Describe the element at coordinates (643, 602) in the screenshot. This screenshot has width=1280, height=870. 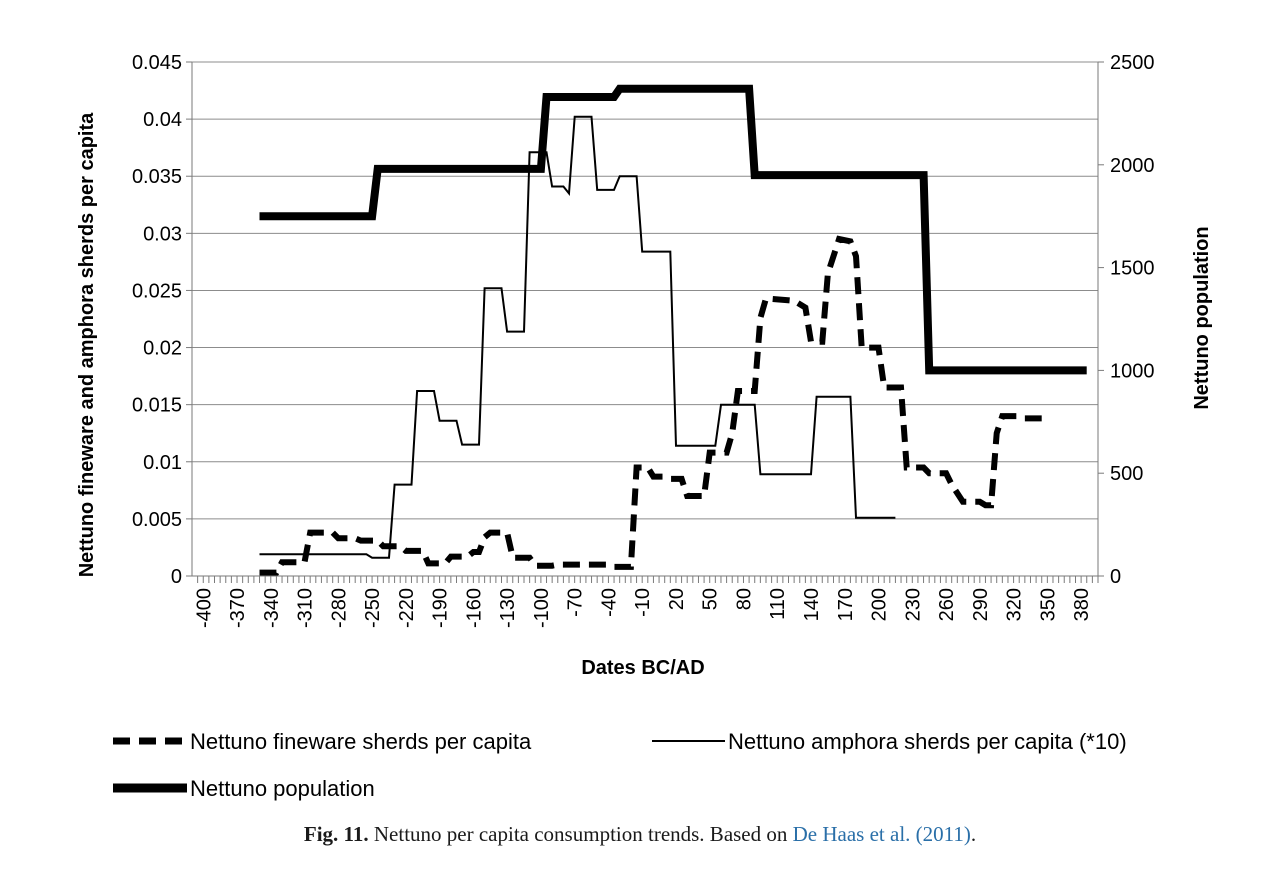
I see `x-tick-label: -10` at that location.